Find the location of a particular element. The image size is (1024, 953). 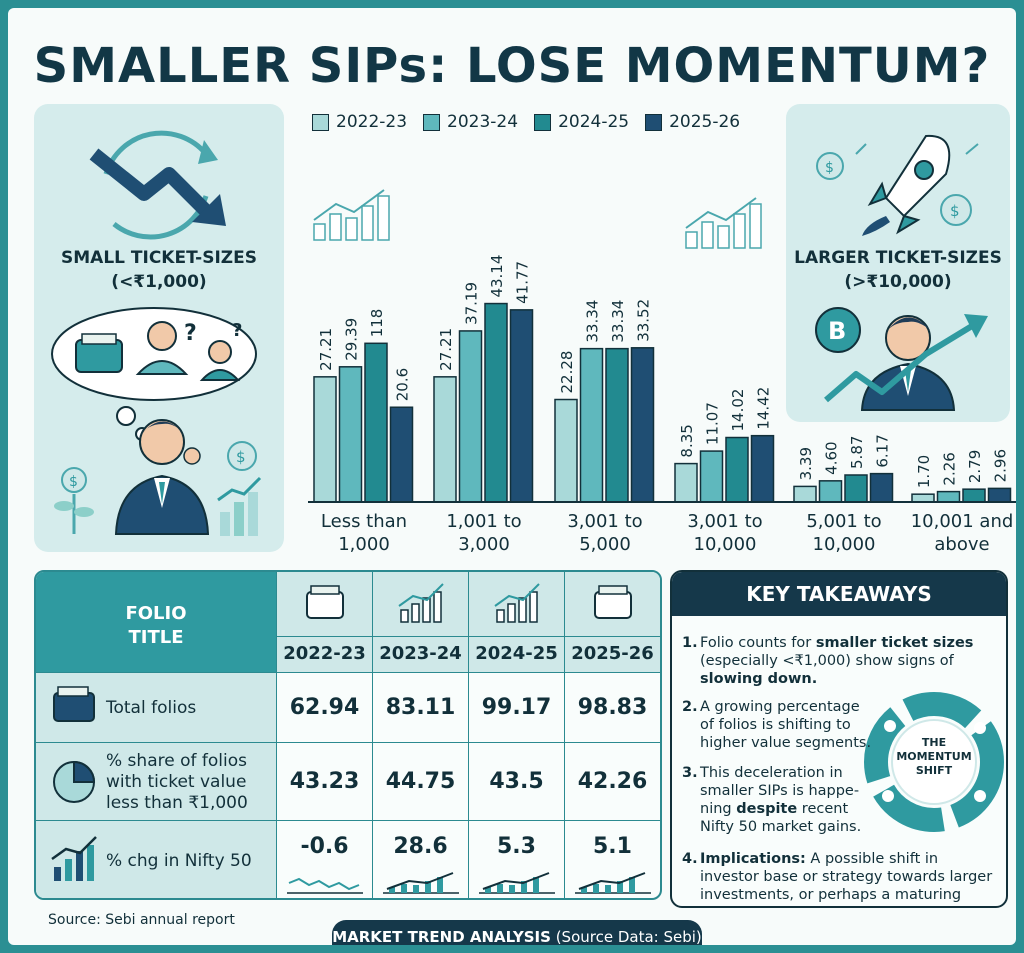

confident-man-icon is located at coordinates (908, 363).